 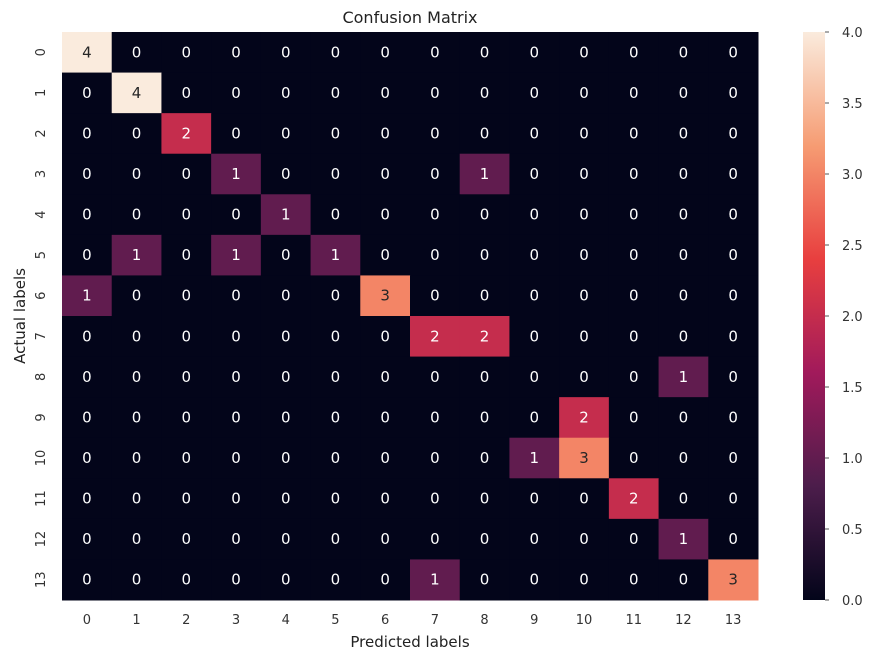 What do you see at coordinates (852, 104) in the screenshot?
I see `colorbar-tick-label: 3.5` at bounding box center [852, 104].